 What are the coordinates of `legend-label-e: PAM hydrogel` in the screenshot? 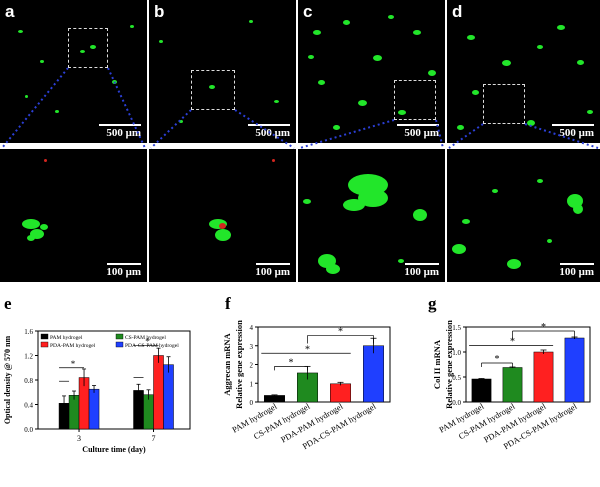 It's located at (66, 338).